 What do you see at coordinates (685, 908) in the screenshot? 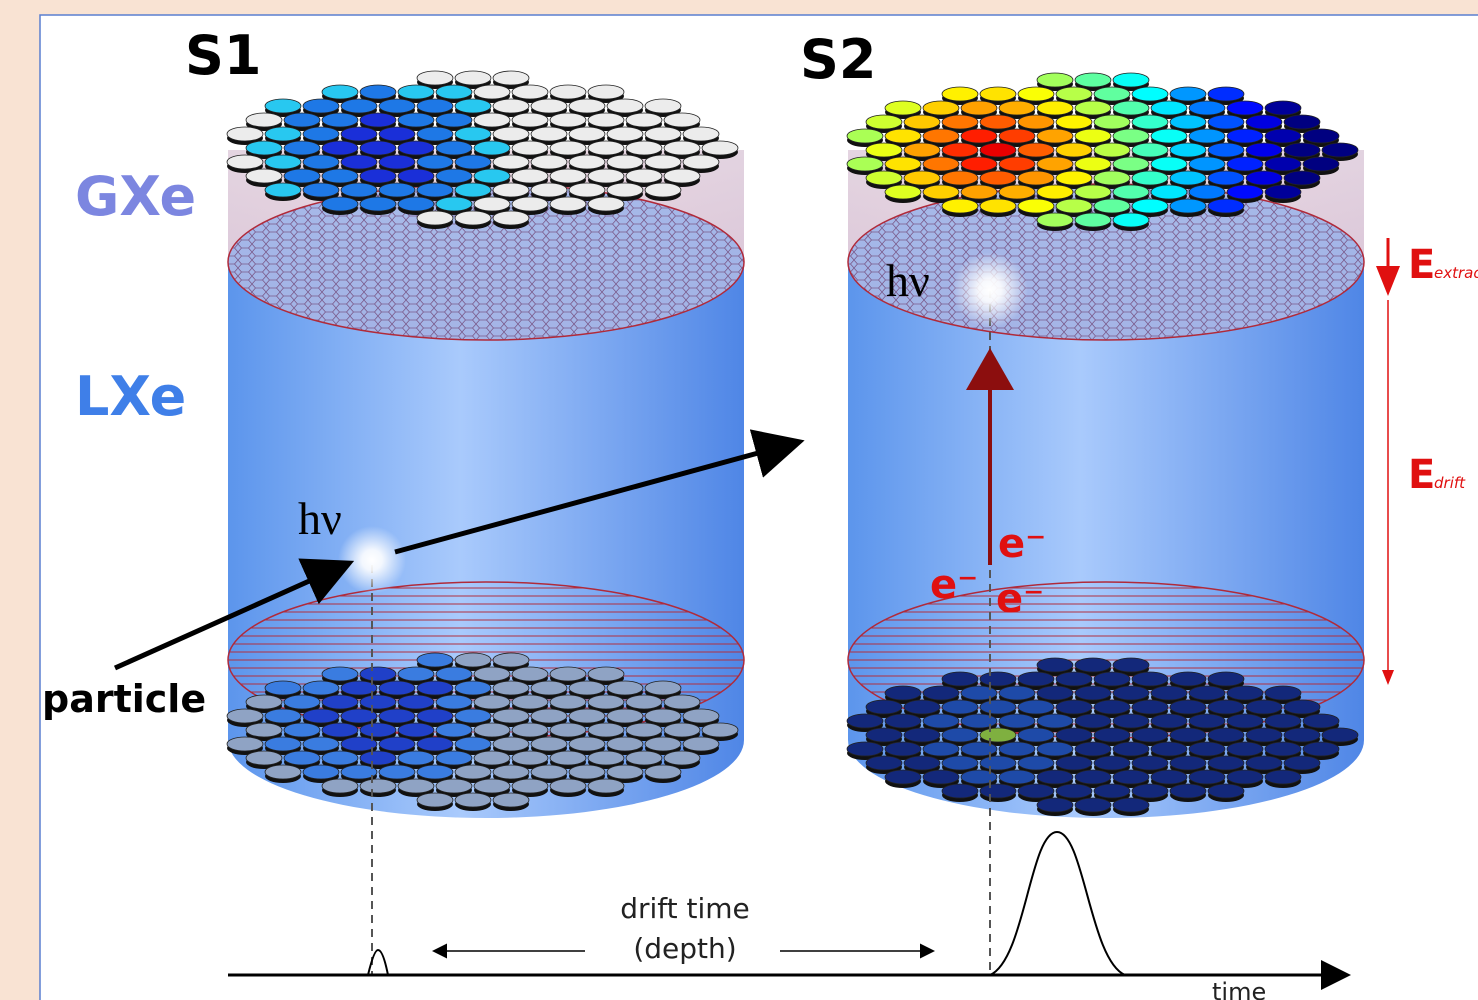
I see `drift-time-label: drift time` at bounding box center [685, 908].